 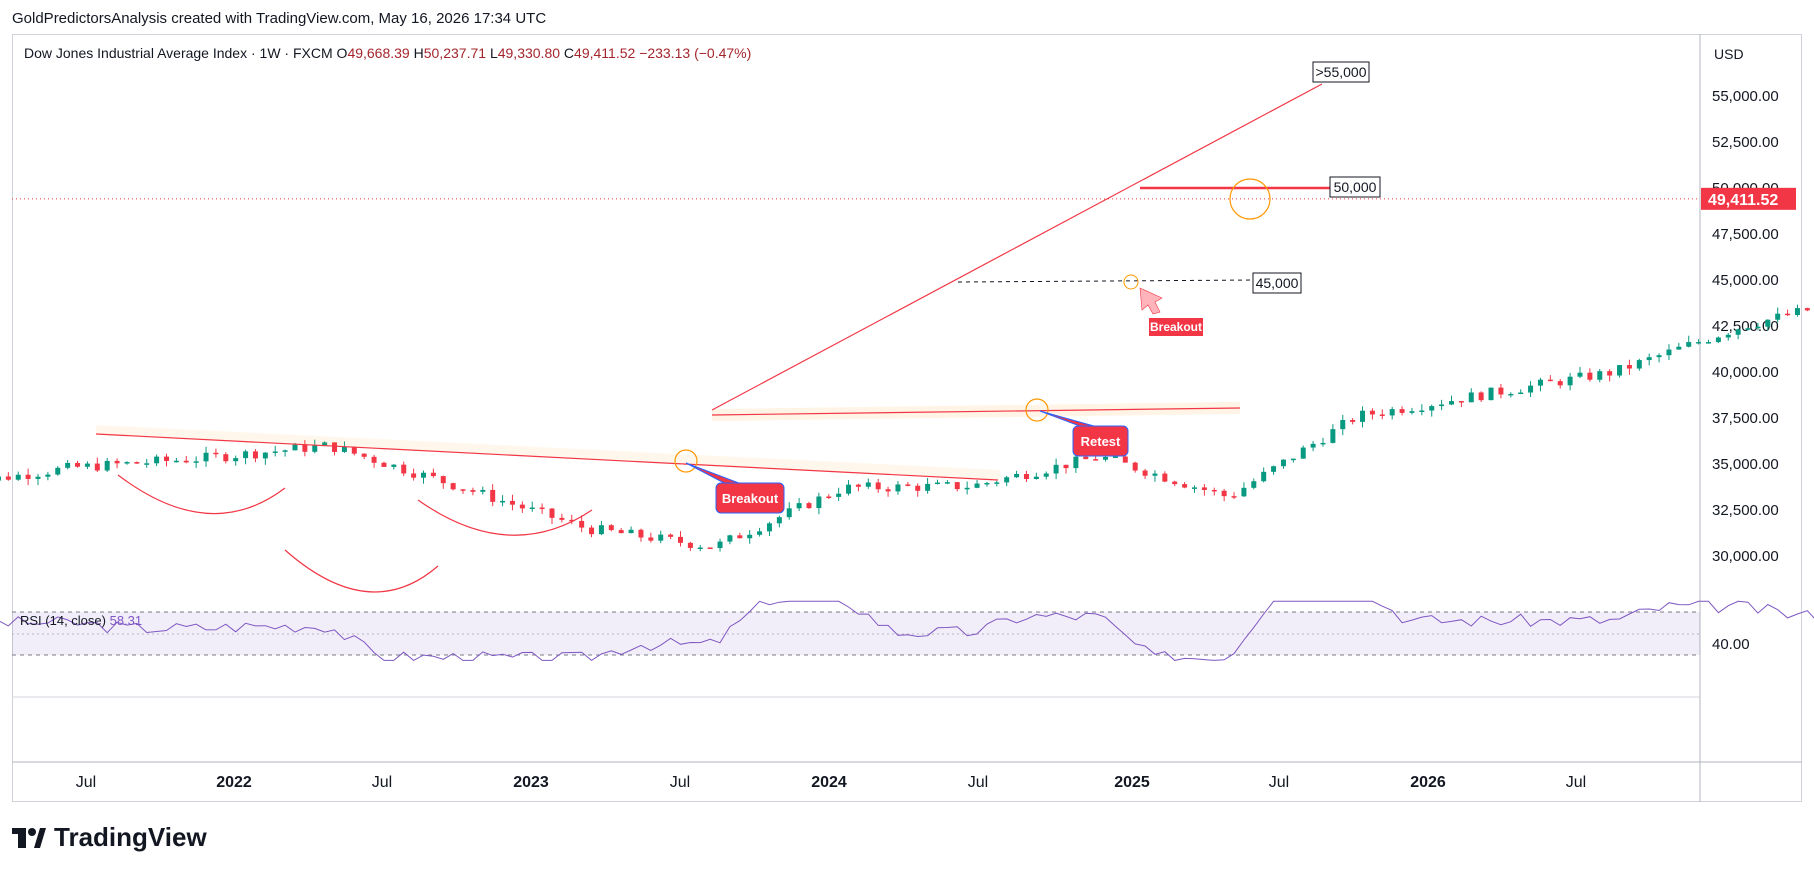 What do you see at coordinates (342, 53) in the screenshot?
I see `open-label: O` at bounding box center [342, 53].